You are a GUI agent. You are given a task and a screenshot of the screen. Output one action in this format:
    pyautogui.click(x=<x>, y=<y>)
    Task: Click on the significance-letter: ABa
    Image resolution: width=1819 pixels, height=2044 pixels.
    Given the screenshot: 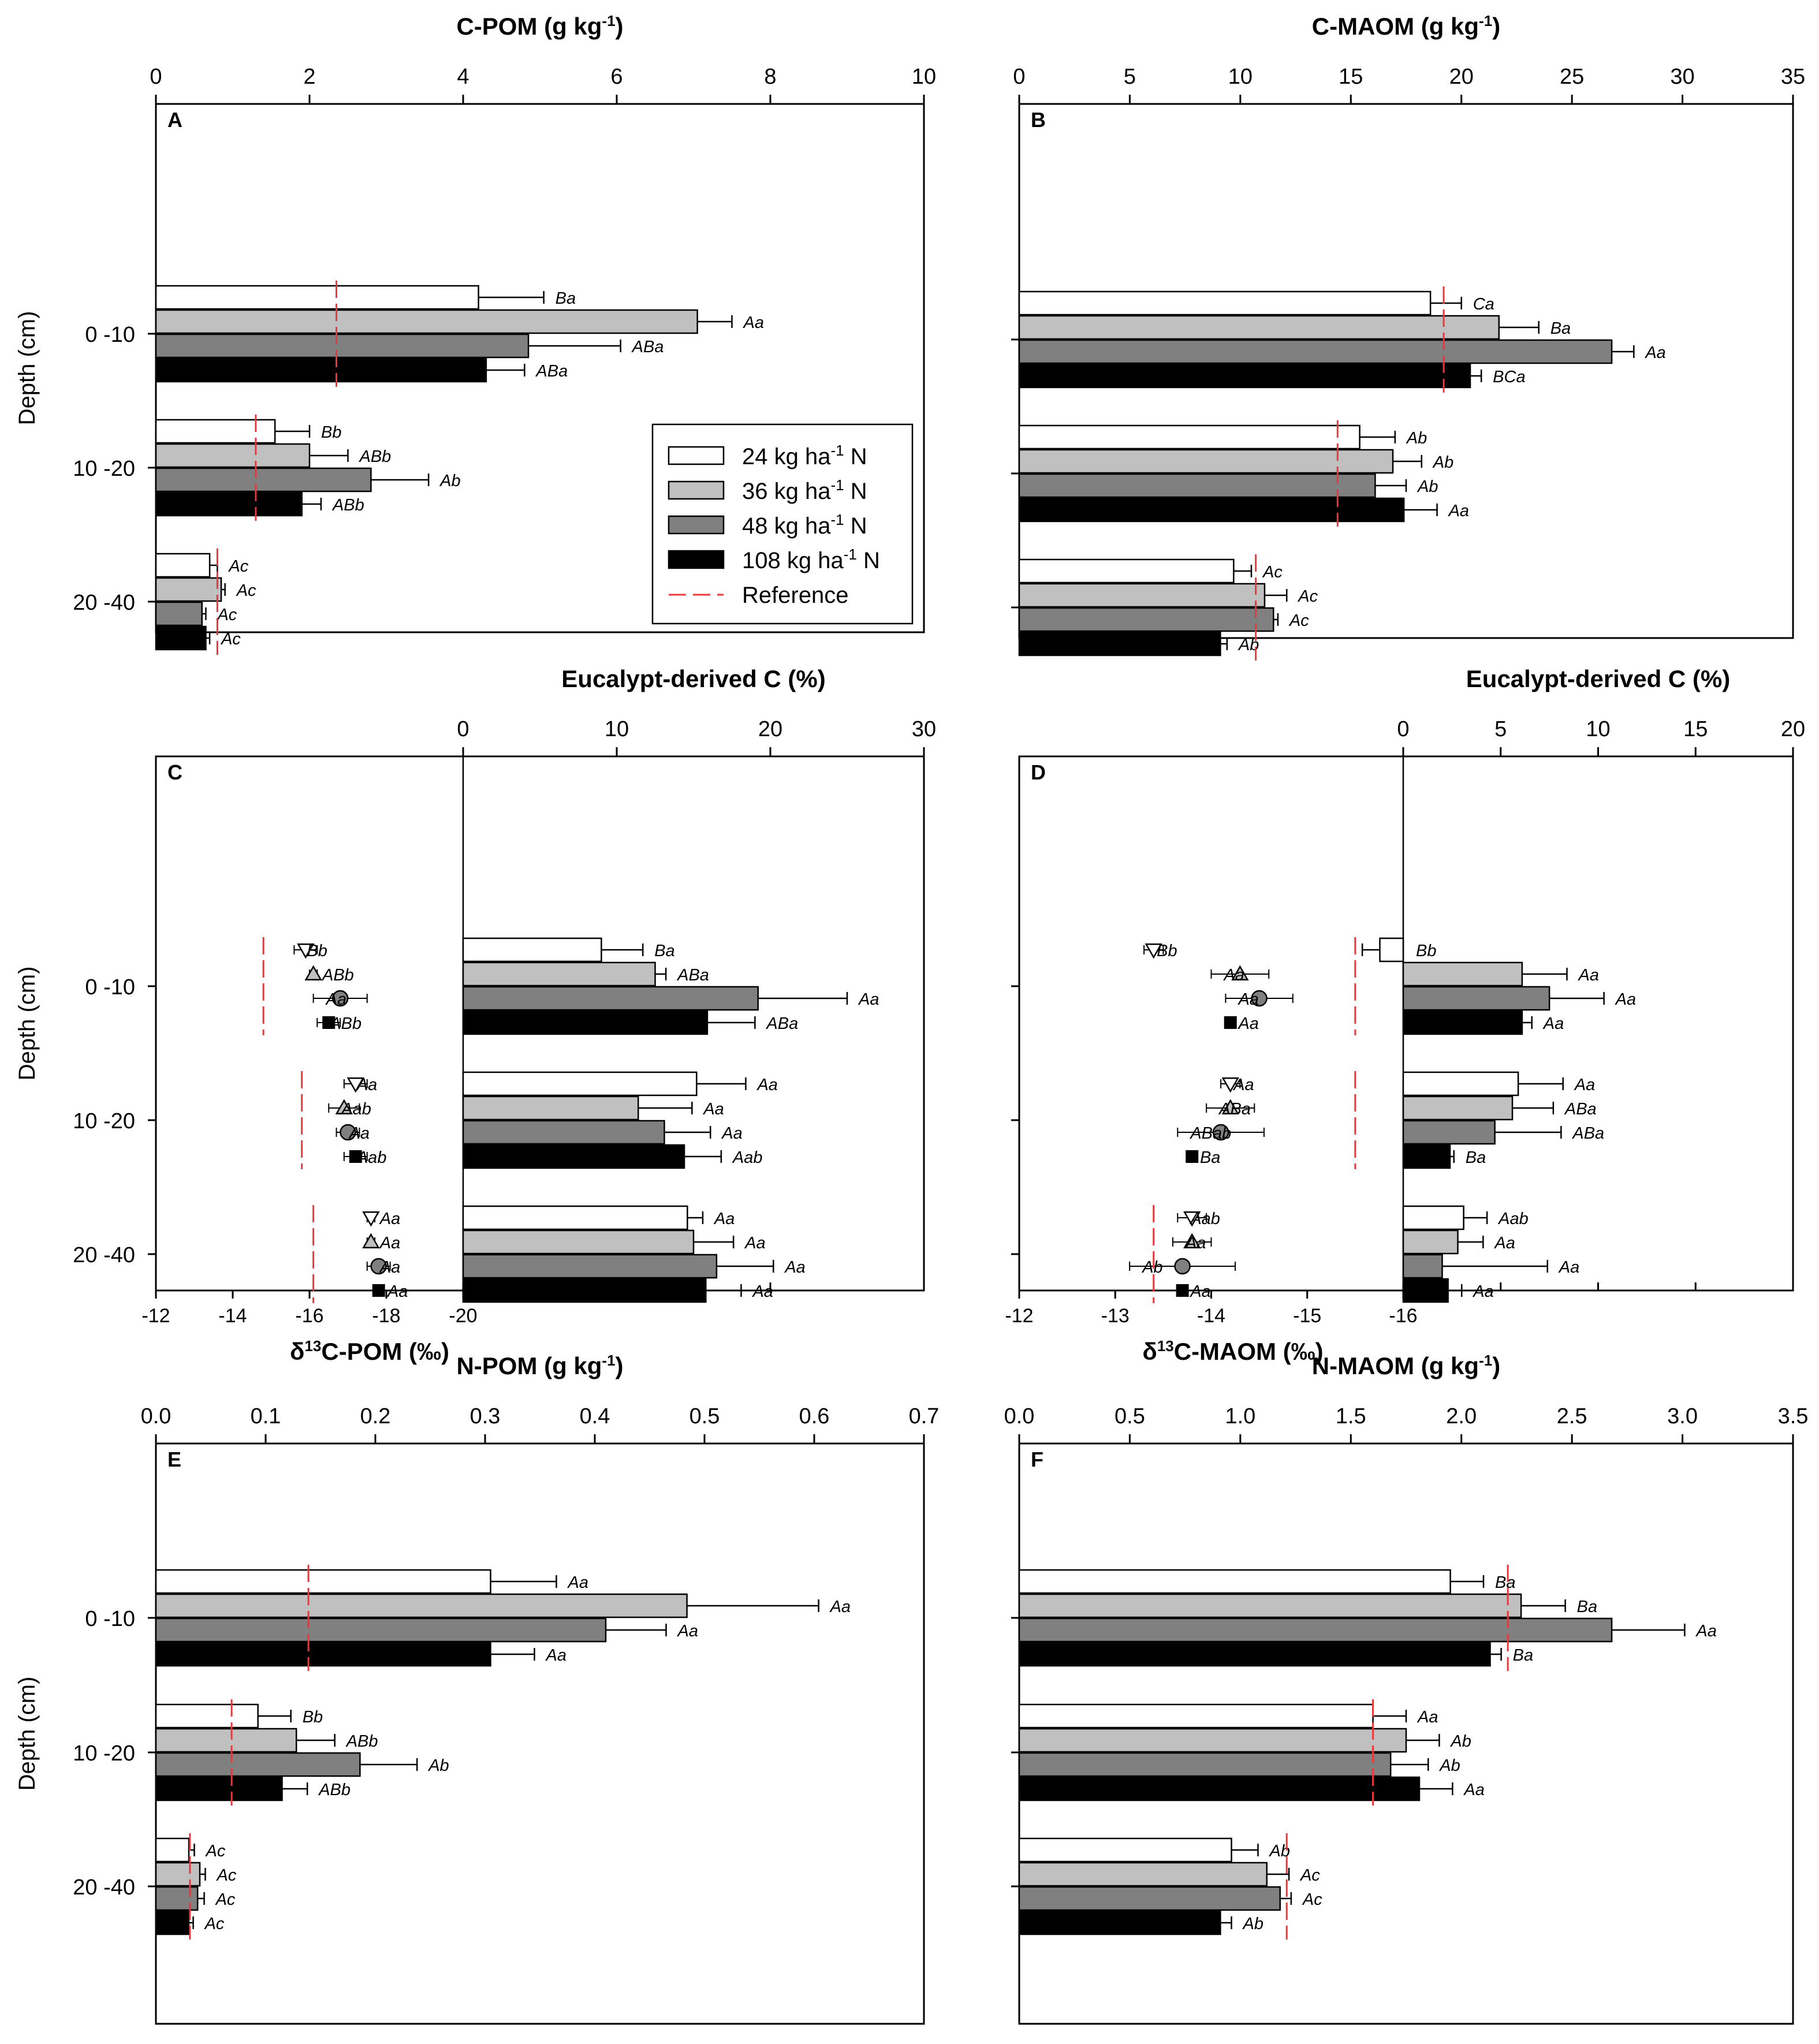 What is the action you would take?
    pyautogui.click(x=692, y=975)
    